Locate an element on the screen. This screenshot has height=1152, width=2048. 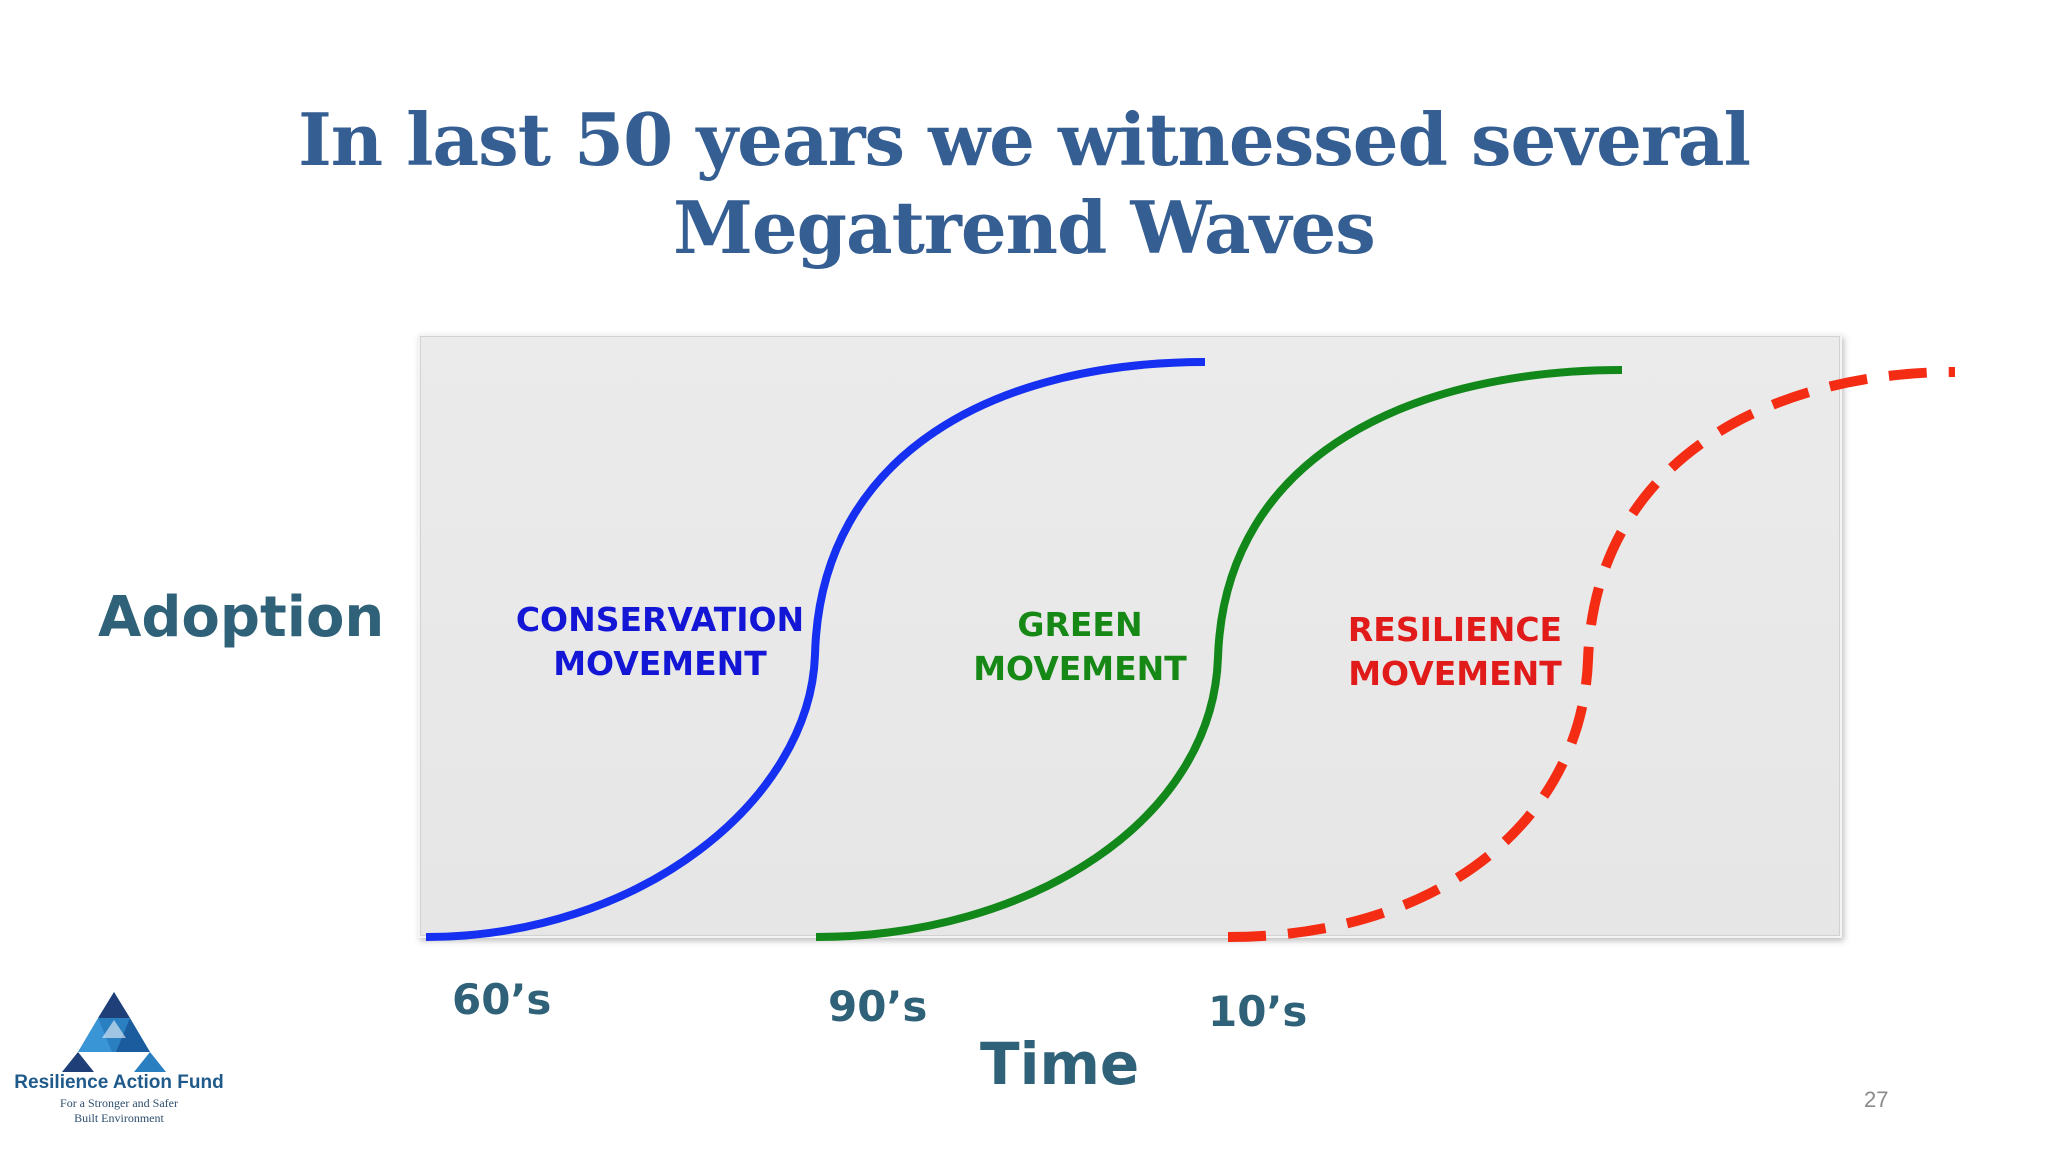
green-label-line-1: GREEN is located at coordinates (1080, 624).